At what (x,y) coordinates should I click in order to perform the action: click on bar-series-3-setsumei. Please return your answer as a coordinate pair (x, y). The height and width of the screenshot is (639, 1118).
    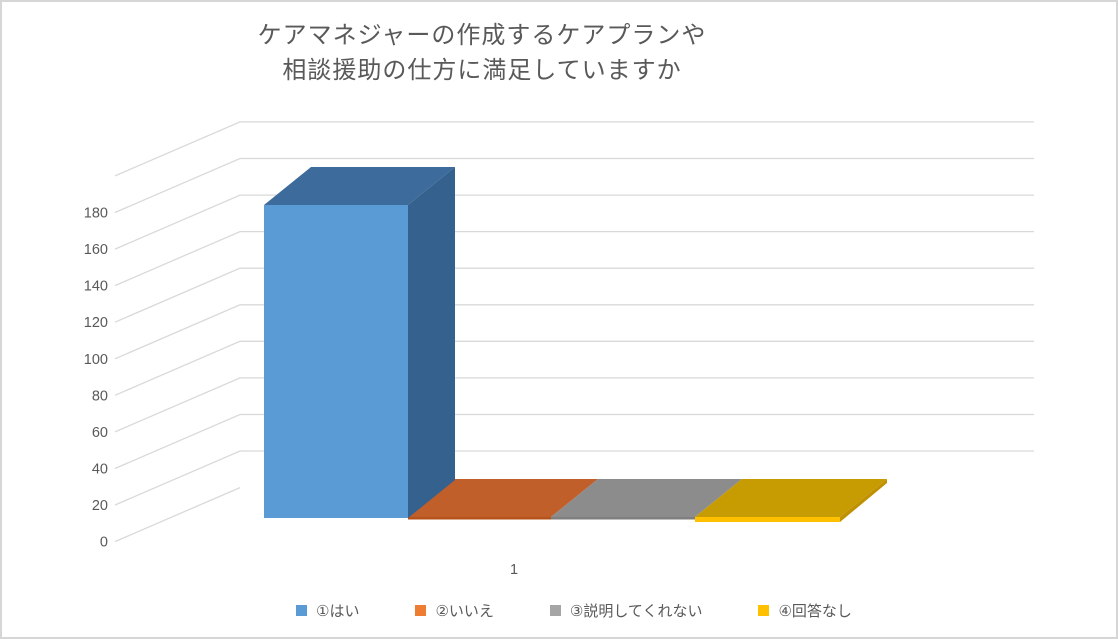
    Looking at the image, I should click on (646, 499).